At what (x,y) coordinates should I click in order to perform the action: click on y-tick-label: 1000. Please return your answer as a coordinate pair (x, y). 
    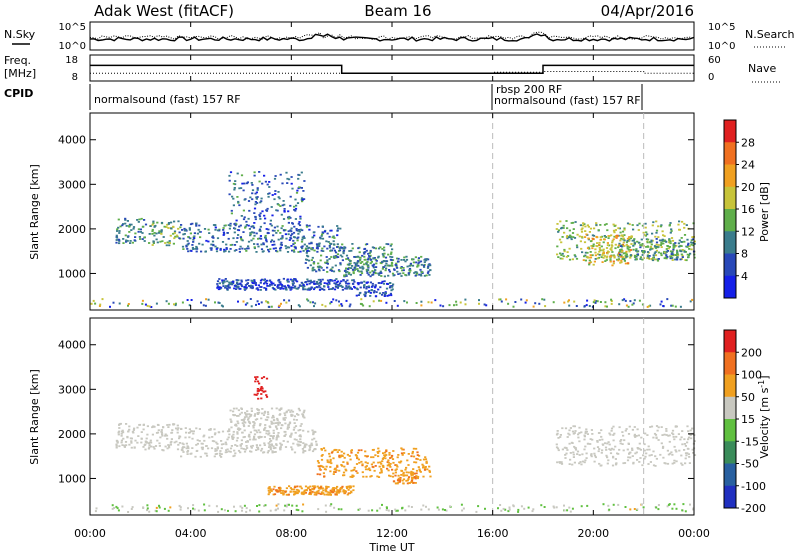
    Looking at the image, I should click on (72, 478).